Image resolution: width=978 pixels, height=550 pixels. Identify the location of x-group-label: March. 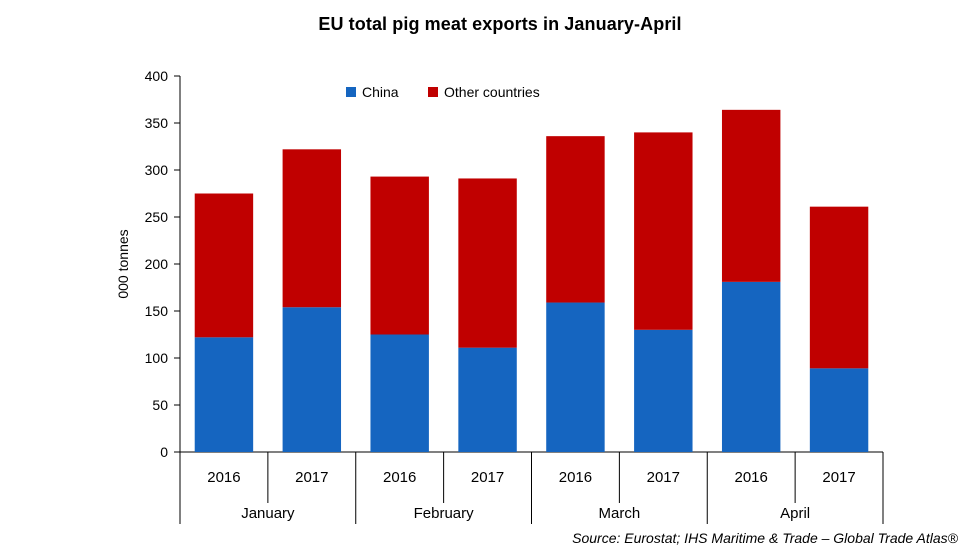
(620, 513).